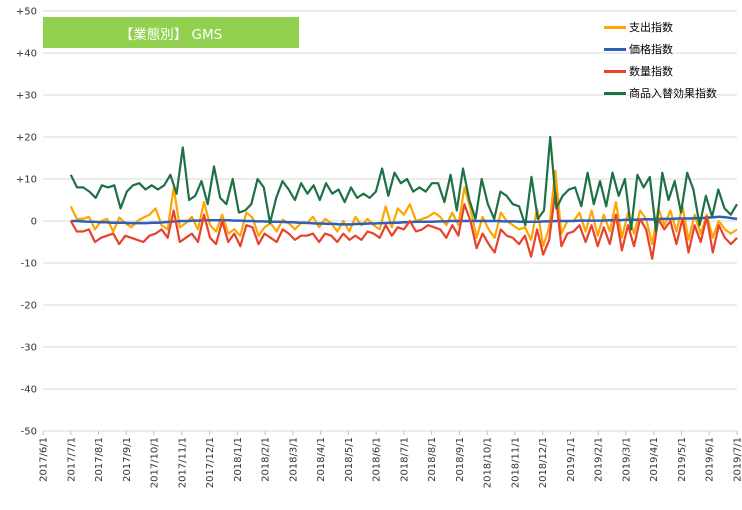 The width and height of the screenshot is (742, 510). What do you see at coordinates (238, 459) in the screenshot?
I see `x-tick-label: 2018/1/1` at bounding box center [238, 459].